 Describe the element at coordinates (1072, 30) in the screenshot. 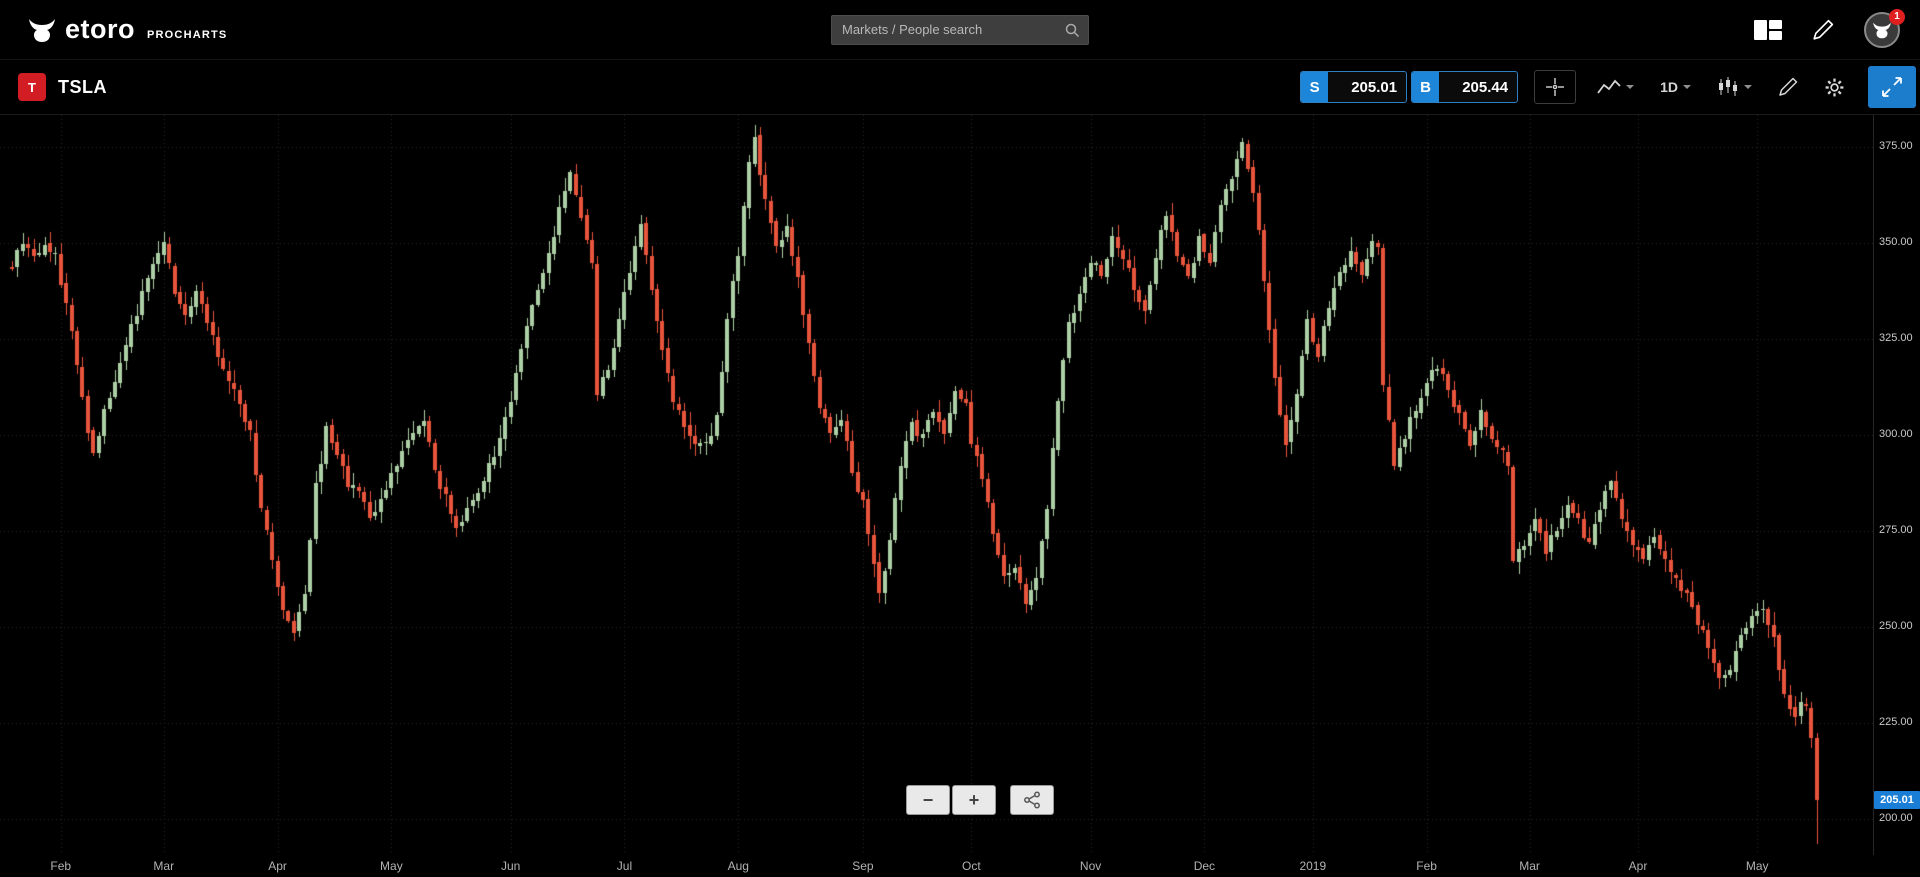

I see `search-icon` at that location.